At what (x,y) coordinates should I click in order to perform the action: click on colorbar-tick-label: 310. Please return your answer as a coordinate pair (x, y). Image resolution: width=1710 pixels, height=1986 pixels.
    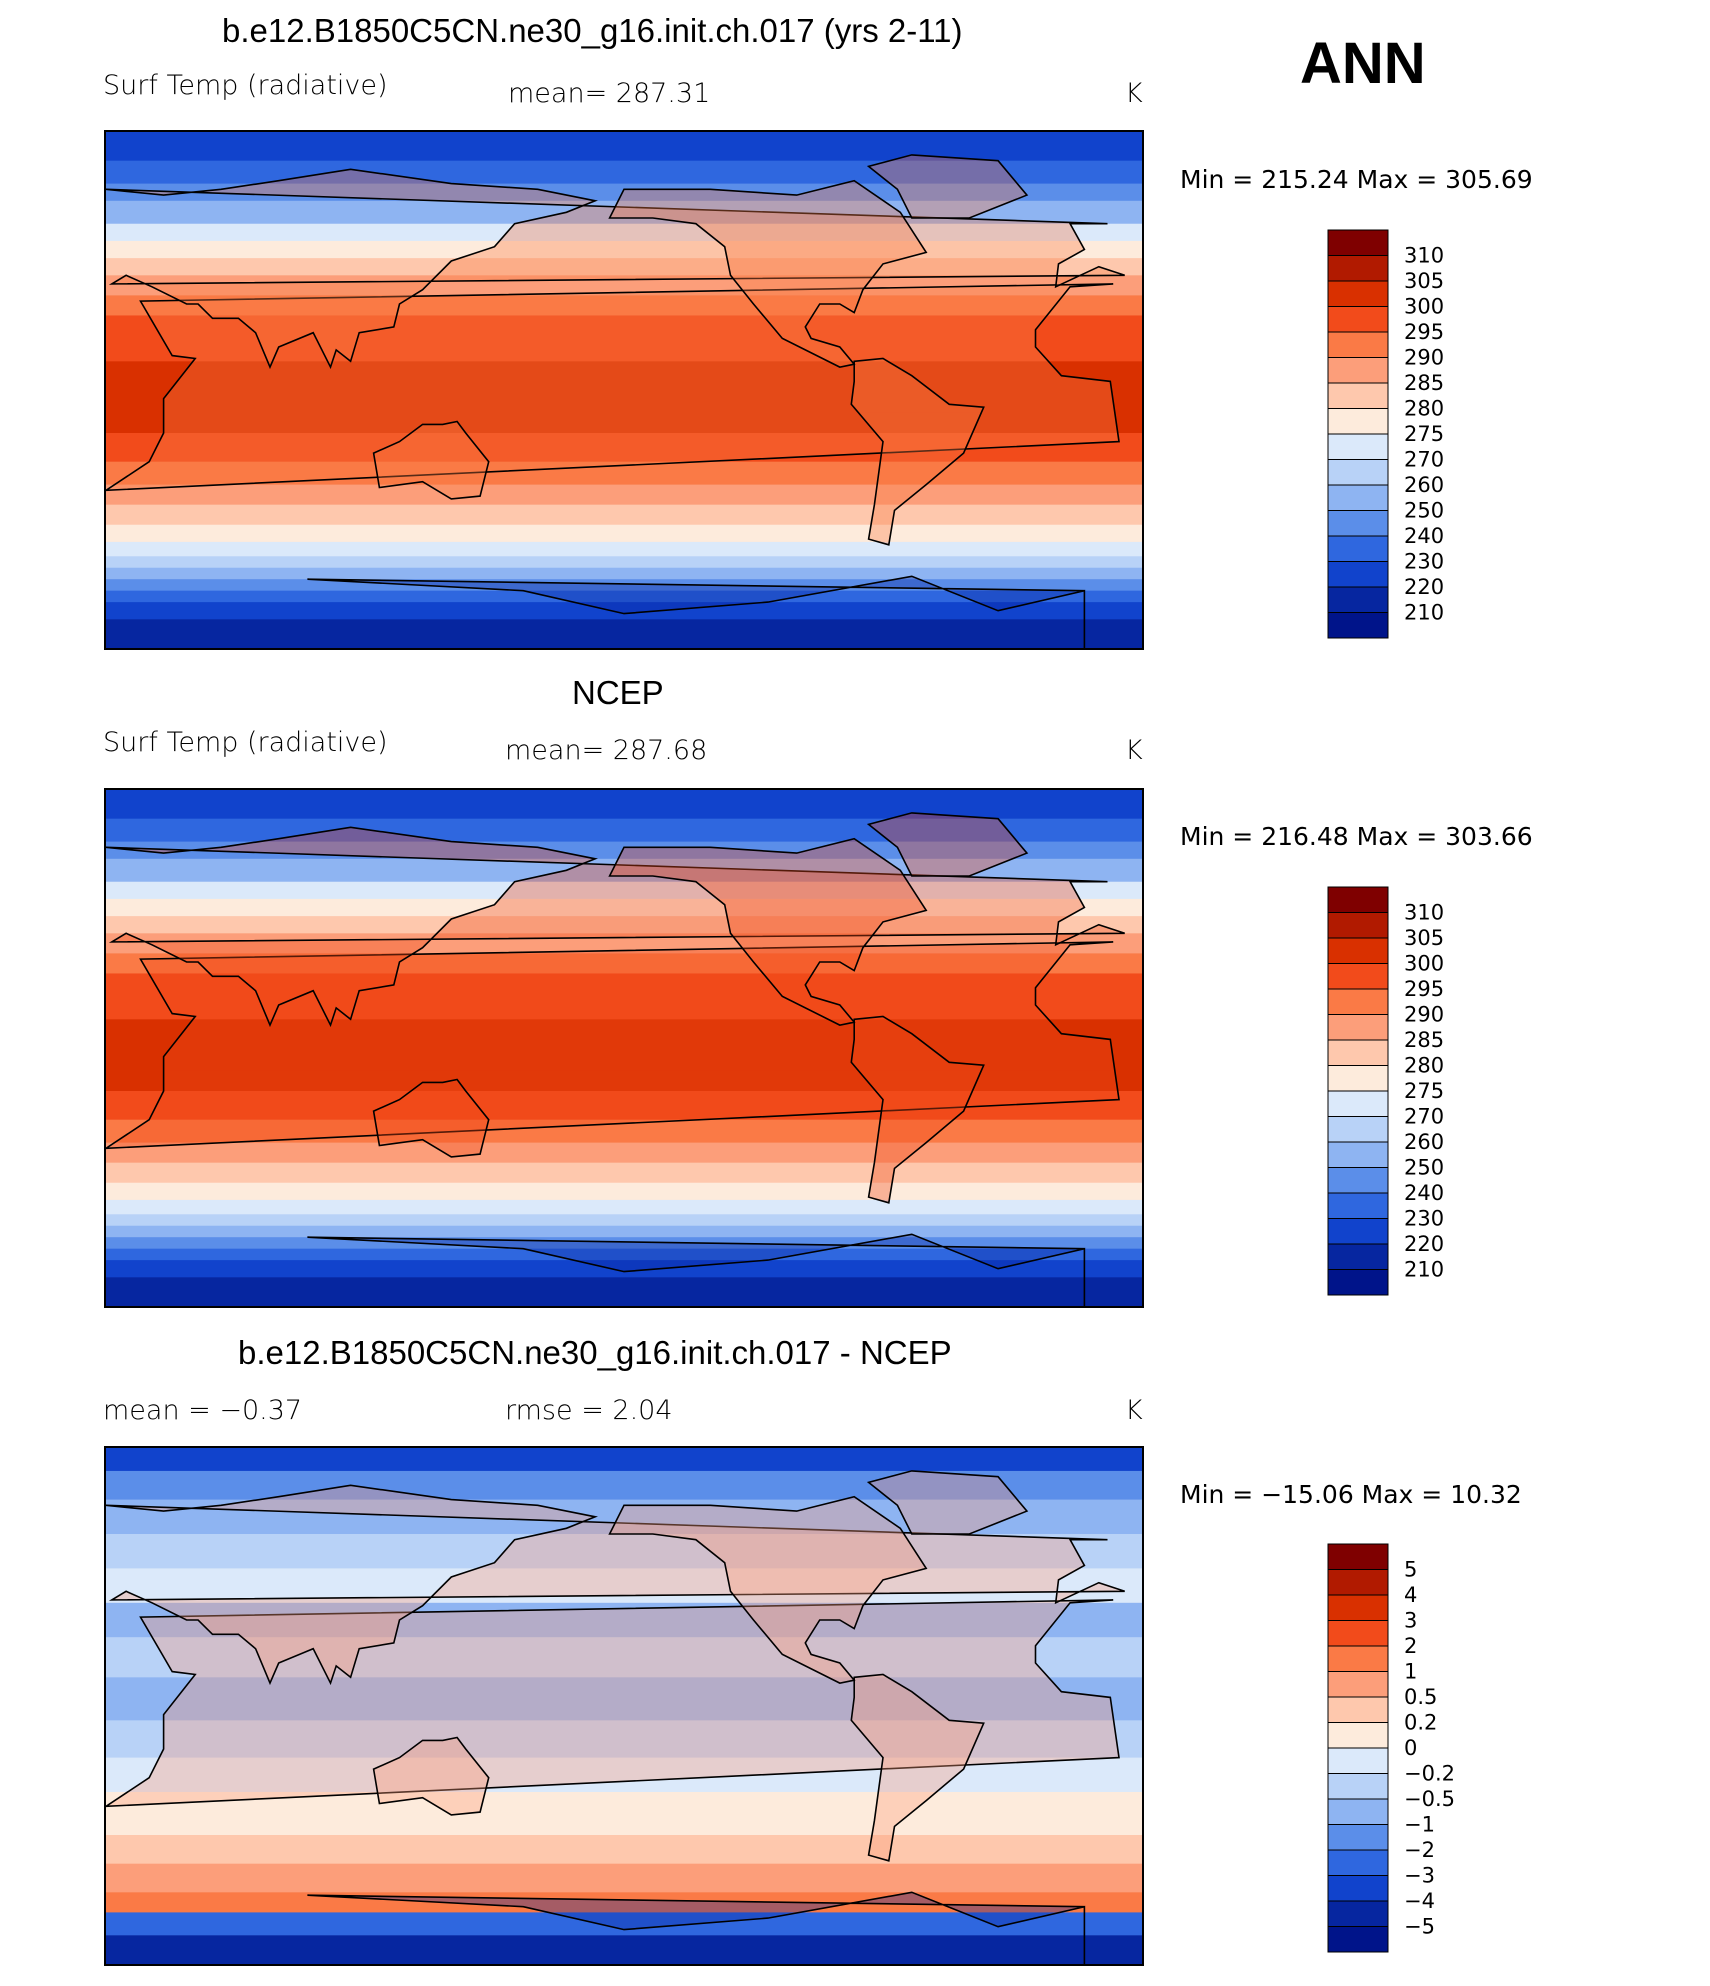
    Looking at the image, I should click on (1424, 256).